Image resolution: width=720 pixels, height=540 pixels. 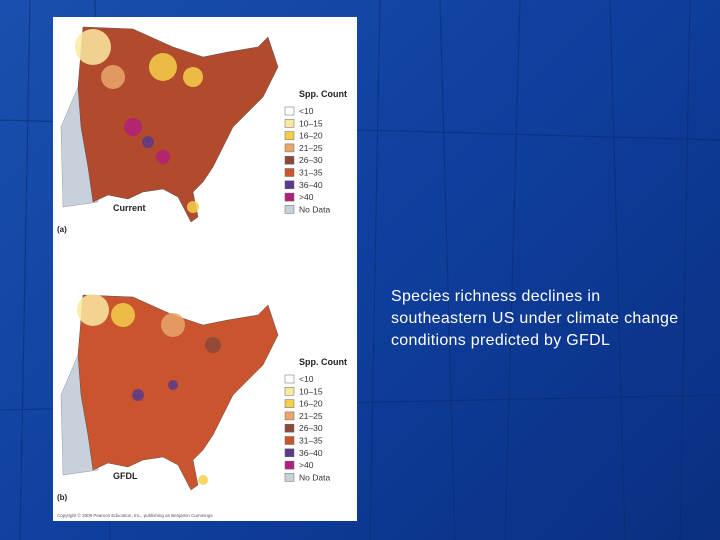 I want to click on map-label: Current, so click(x=129, y=208).